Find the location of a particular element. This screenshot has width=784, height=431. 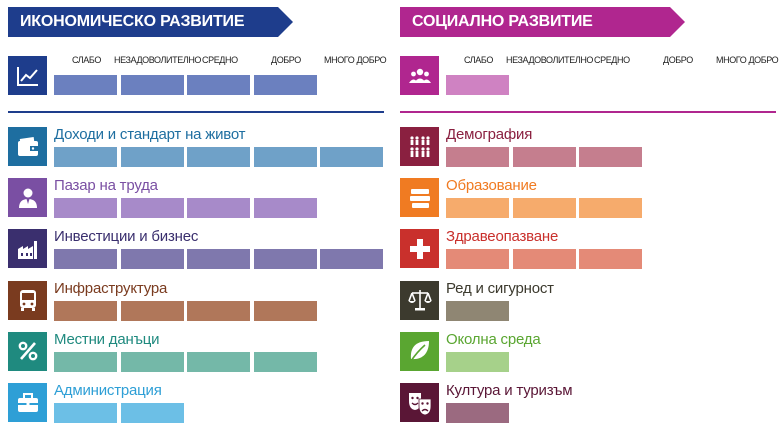

briefcase-icon is located at coordinates (27, 402).